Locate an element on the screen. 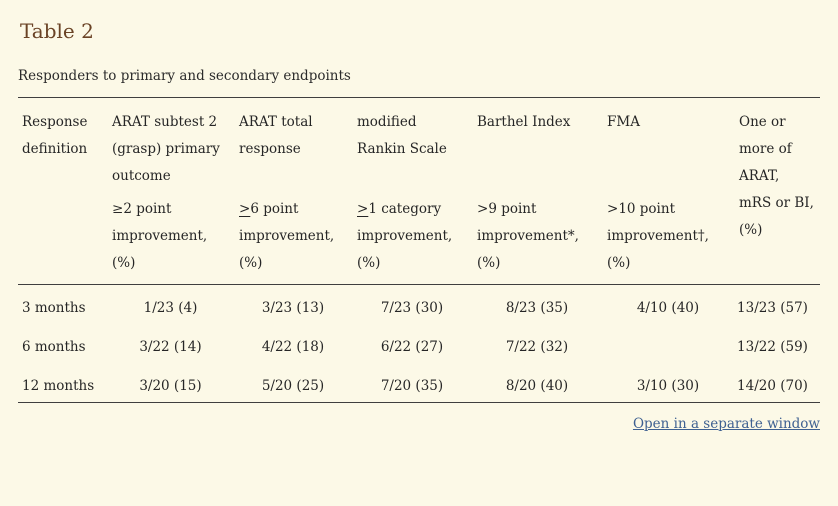  data-cell: 5/20 (25) is located at coordinates (293, 386).